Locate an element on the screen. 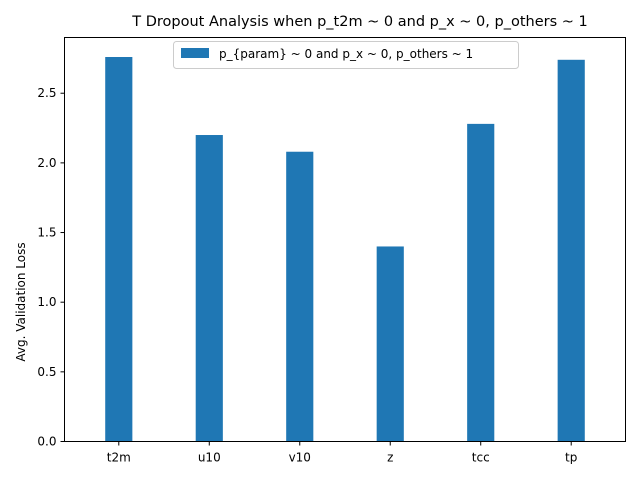 This screenshot has width=640, height=480. bar-z is located at coordinates (390, 344).